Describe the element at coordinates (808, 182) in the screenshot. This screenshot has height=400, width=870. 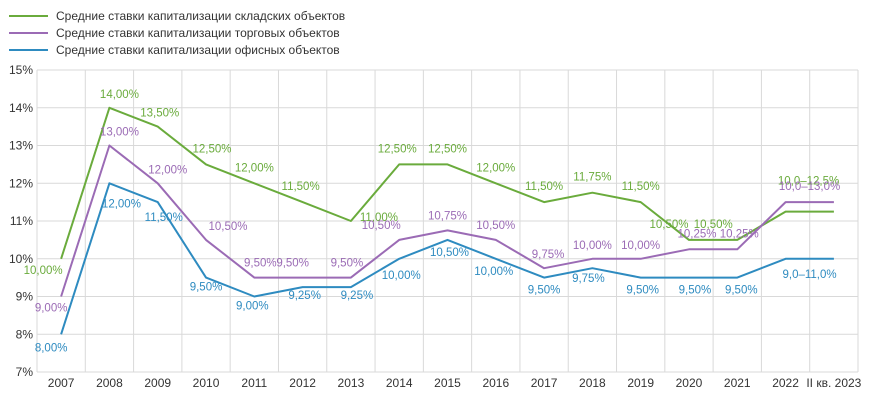
I see `data-label: 10,0–12,5%` at that location.